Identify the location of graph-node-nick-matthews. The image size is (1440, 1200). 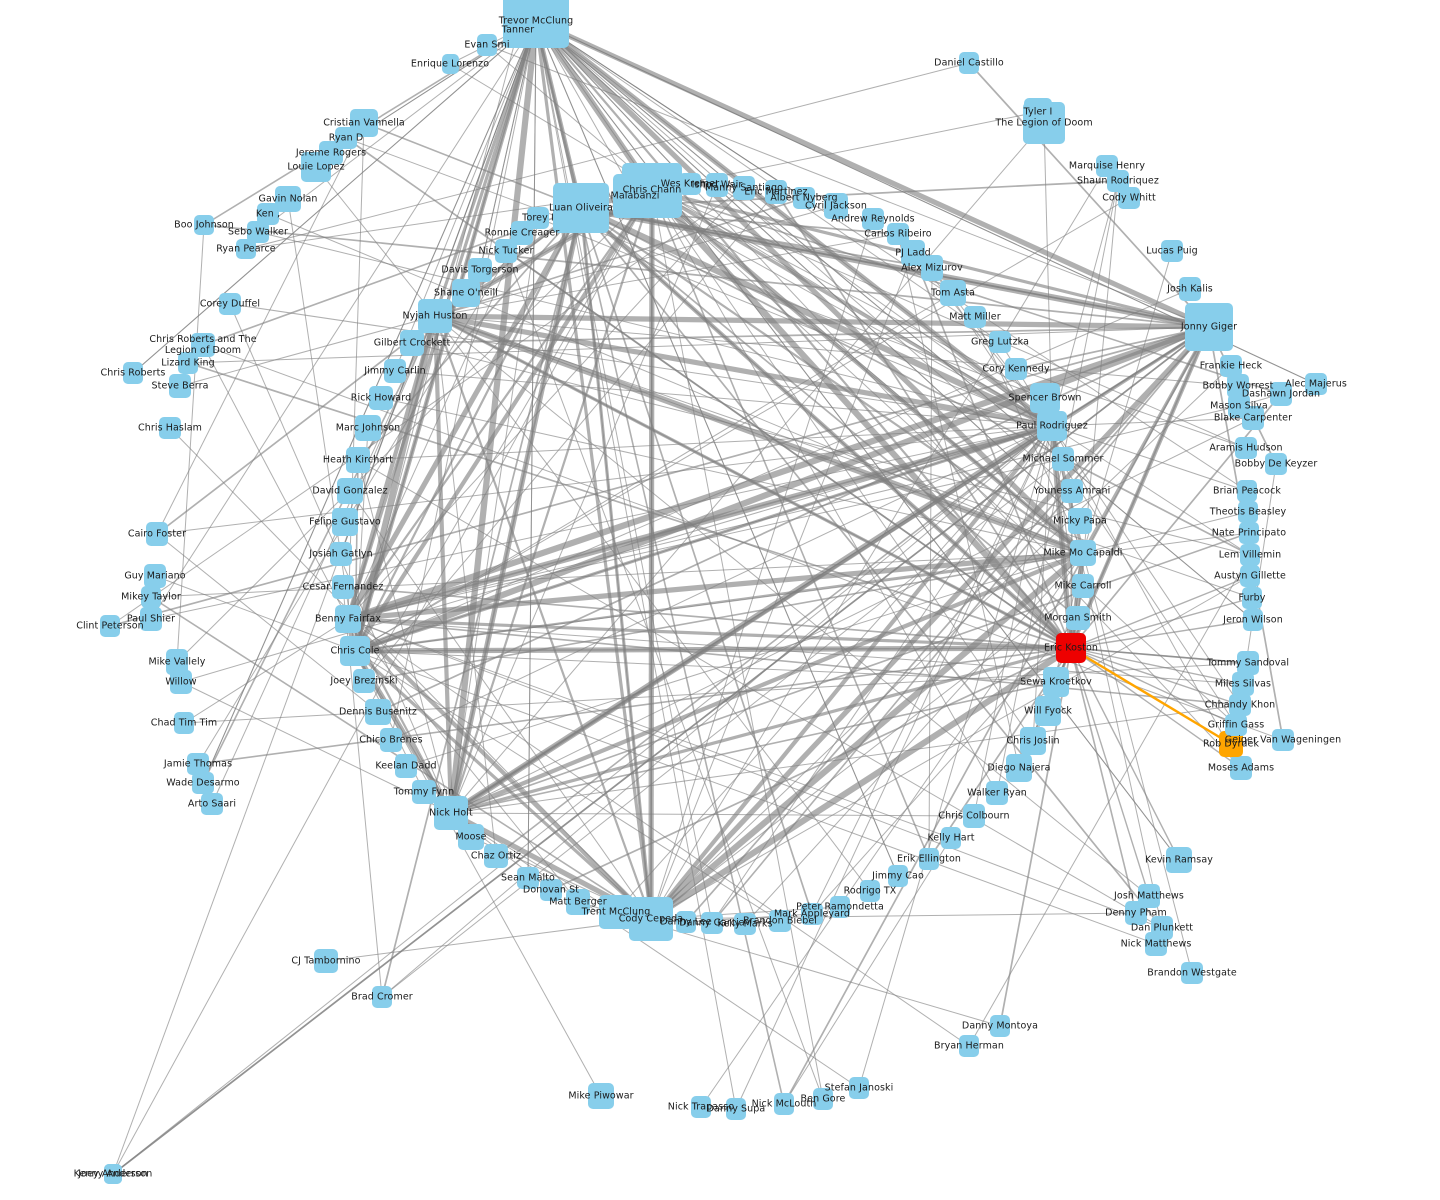
(1156, 944).